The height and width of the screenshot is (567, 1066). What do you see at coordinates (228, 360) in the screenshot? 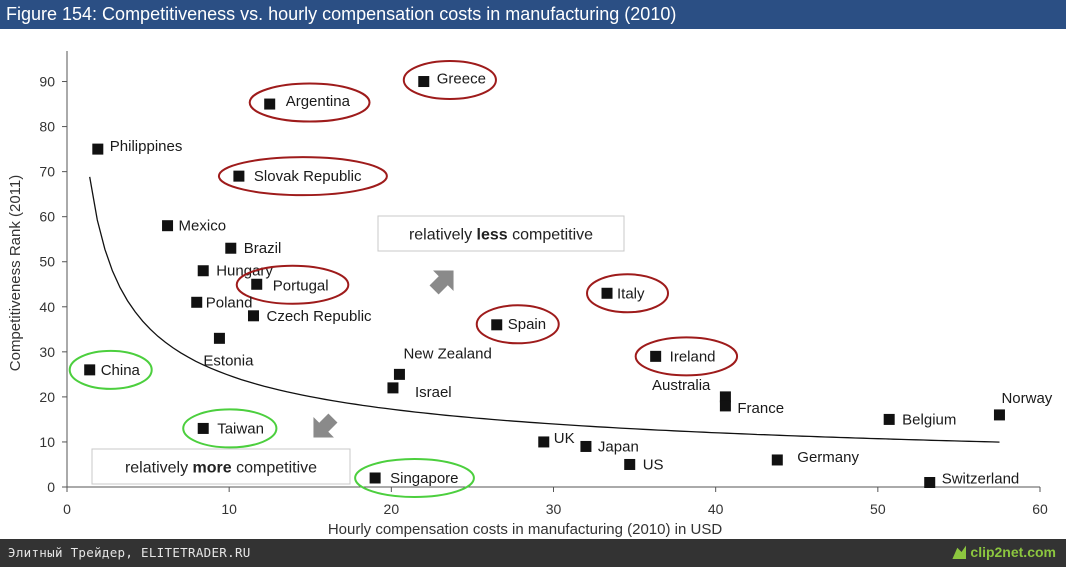
I see `point-label-estonia: Estonia` at bounding box center [228, 360].